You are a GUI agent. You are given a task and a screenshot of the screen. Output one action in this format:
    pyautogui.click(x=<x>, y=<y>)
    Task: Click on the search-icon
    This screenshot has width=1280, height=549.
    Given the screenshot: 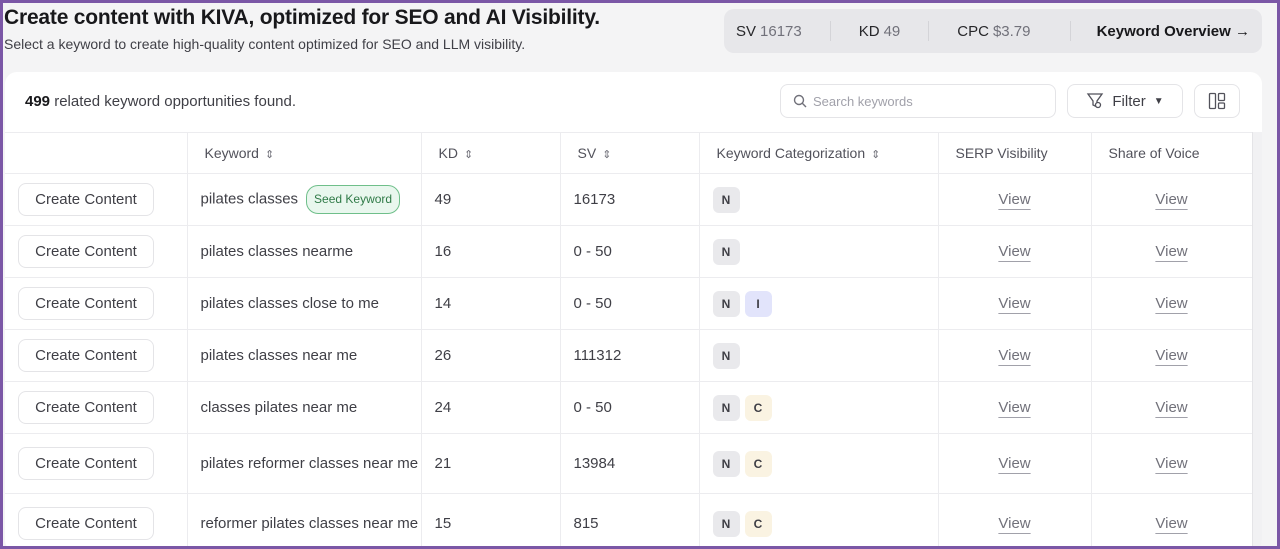 What is the action you would take?
    pyautogui.click(x=800, y=101)
    